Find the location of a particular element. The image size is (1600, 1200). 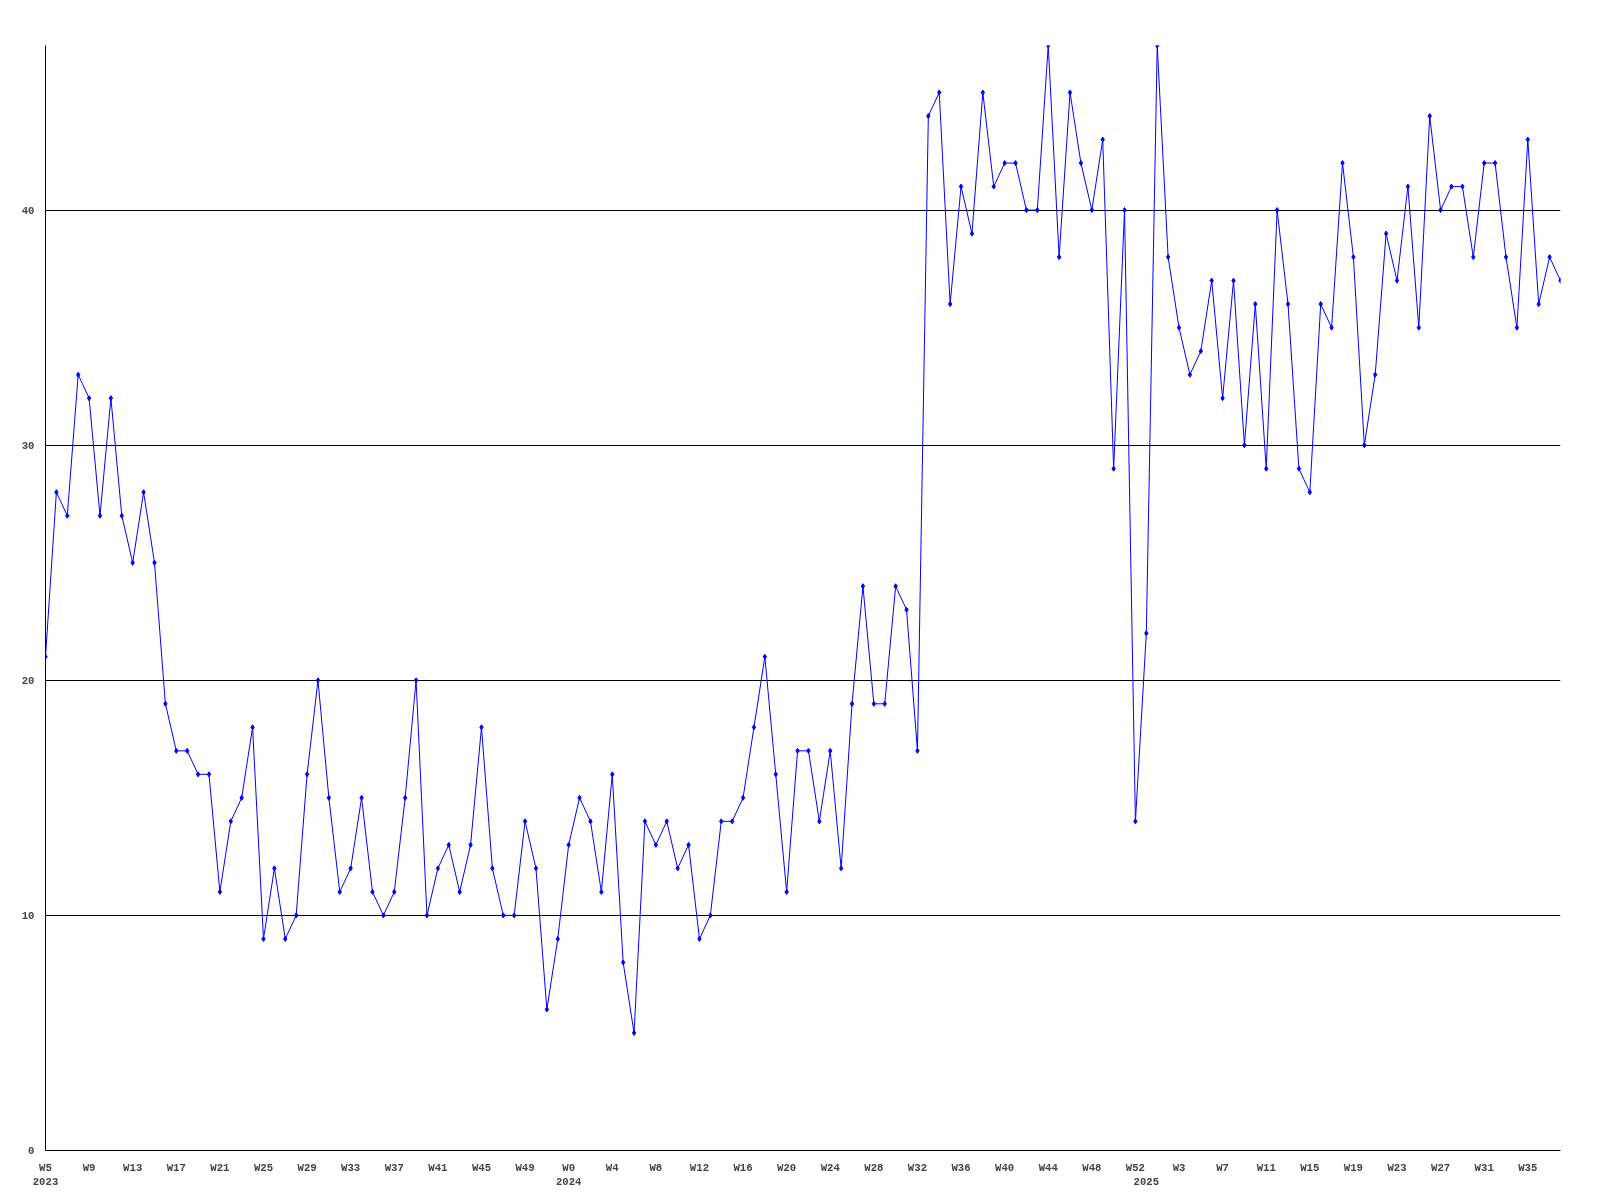

y-tick-label: 0 is located at coordinates (31, 1151).